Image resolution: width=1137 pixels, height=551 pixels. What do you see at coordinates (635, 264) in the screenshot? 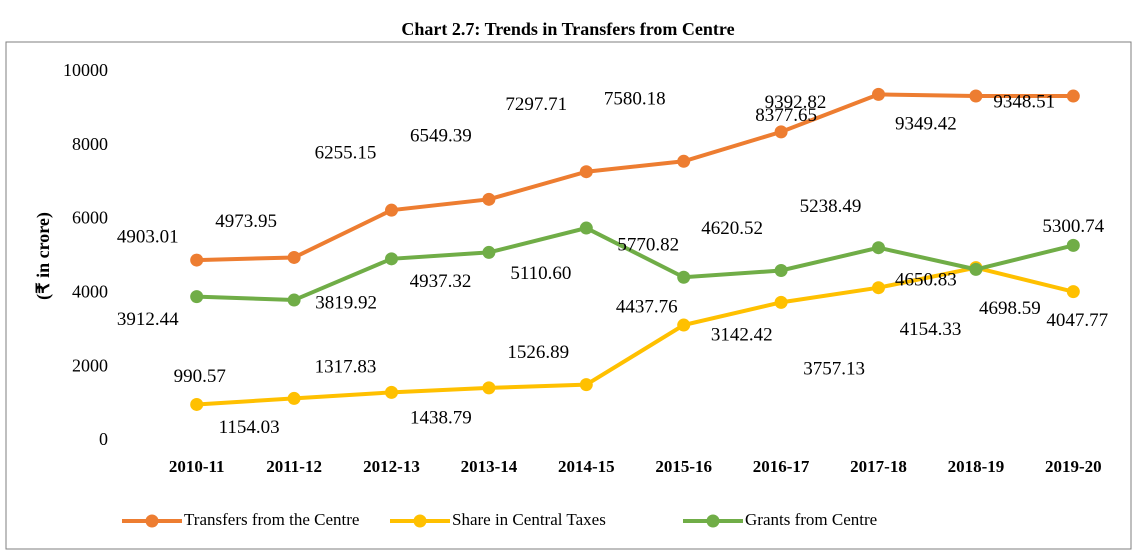
I see `series-line` at bounding box center [635, 264].